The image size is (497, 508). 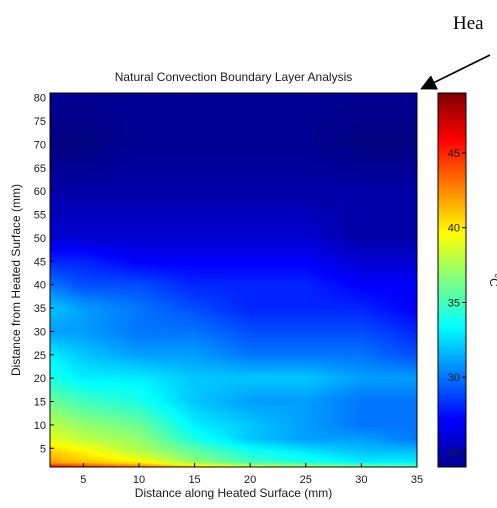 What do you see at coordinates (40, 286) in the screenshot?
I see `y-tick-label: 40` at bounding box center [40, 286].